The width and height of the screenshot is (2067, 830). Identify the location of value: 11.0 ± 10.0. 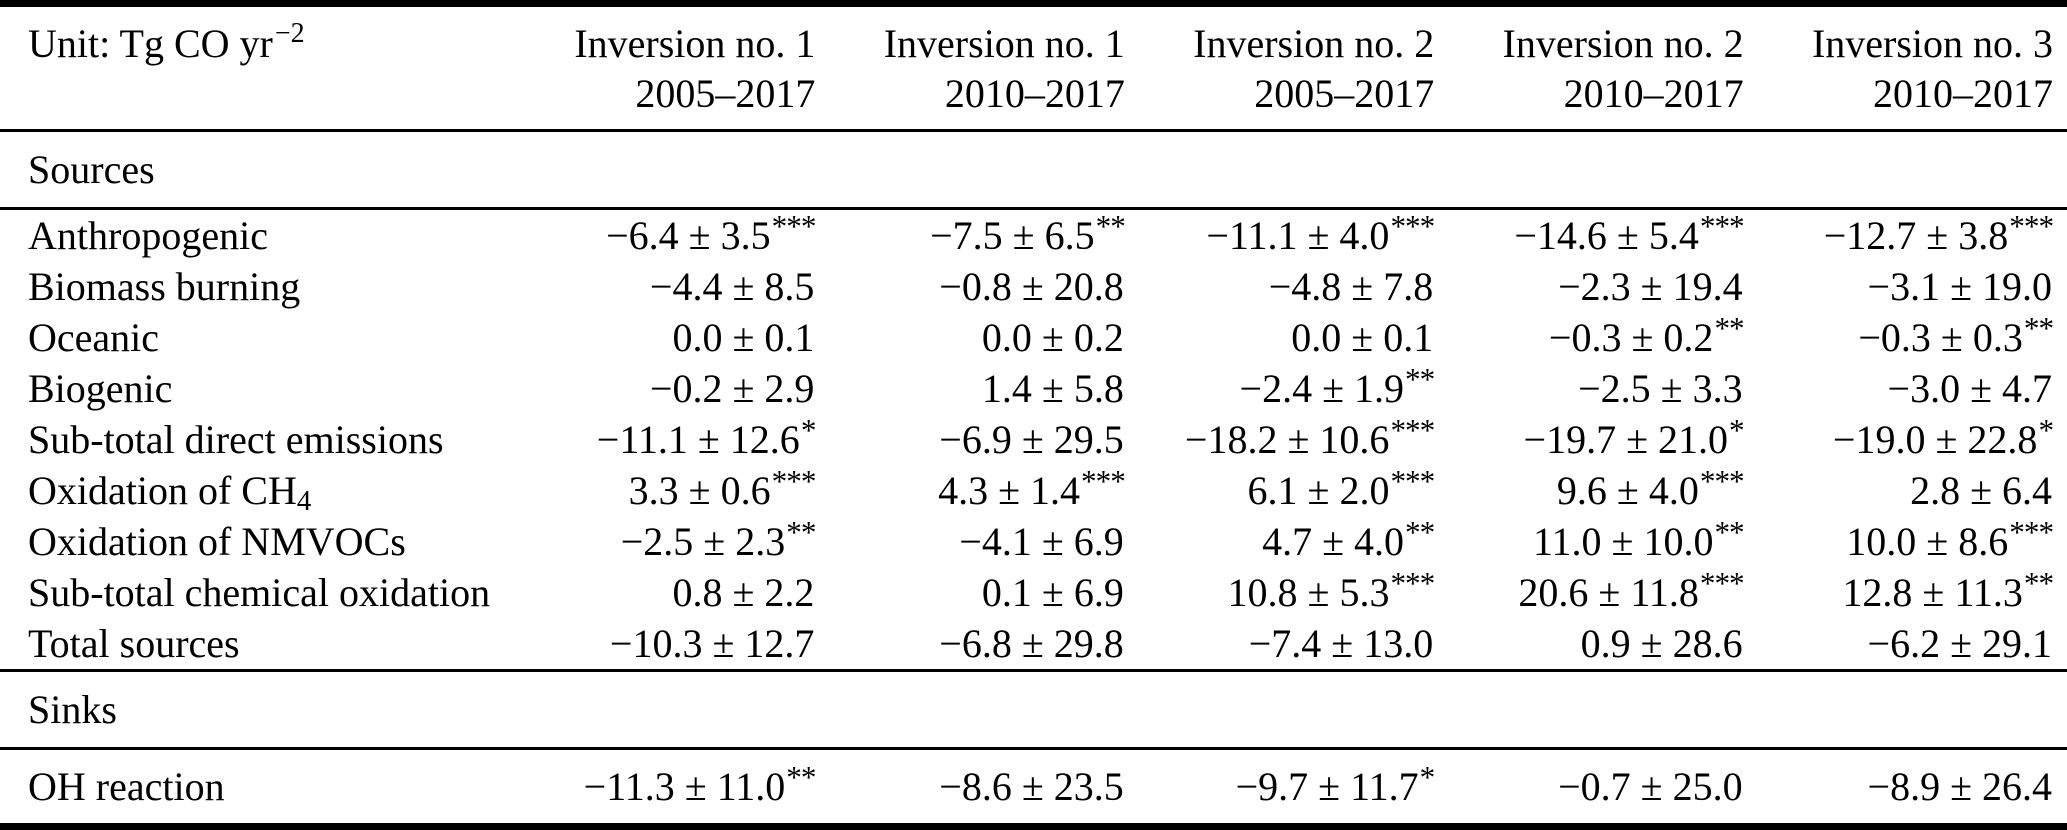
(1623, 541).